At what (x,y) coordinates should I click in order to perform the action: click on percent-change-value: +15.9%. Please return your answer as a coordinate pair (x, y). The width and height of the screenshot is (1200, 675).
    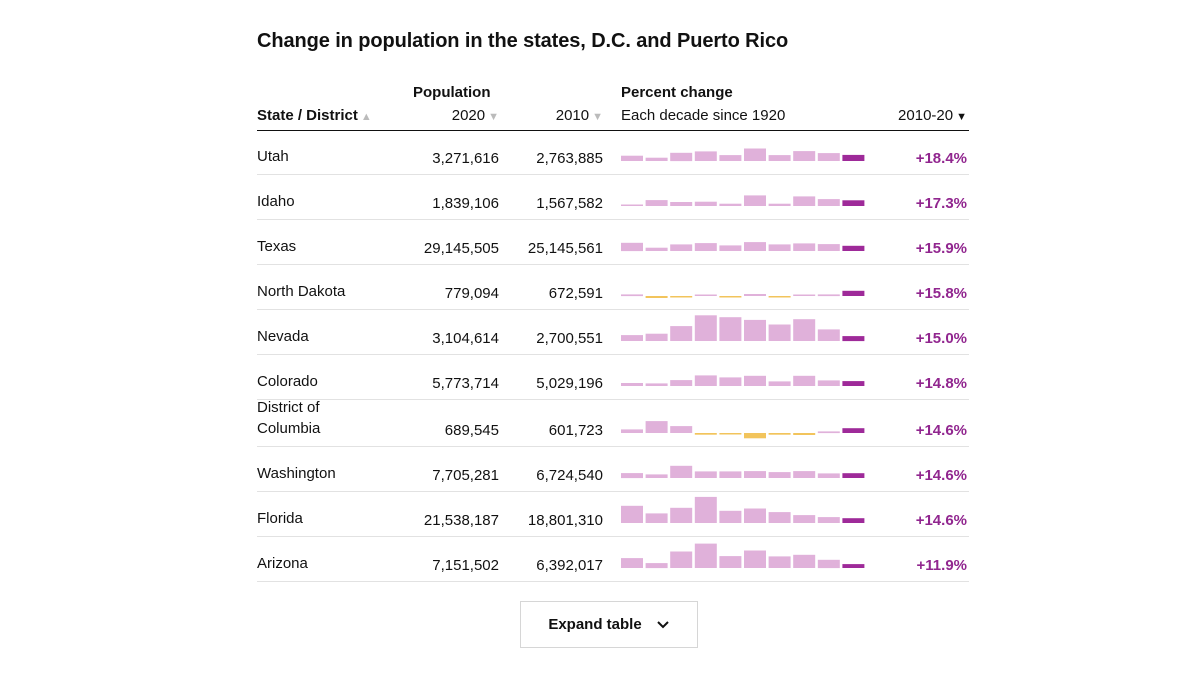
    Looking at the image, I should click on (941, 248).